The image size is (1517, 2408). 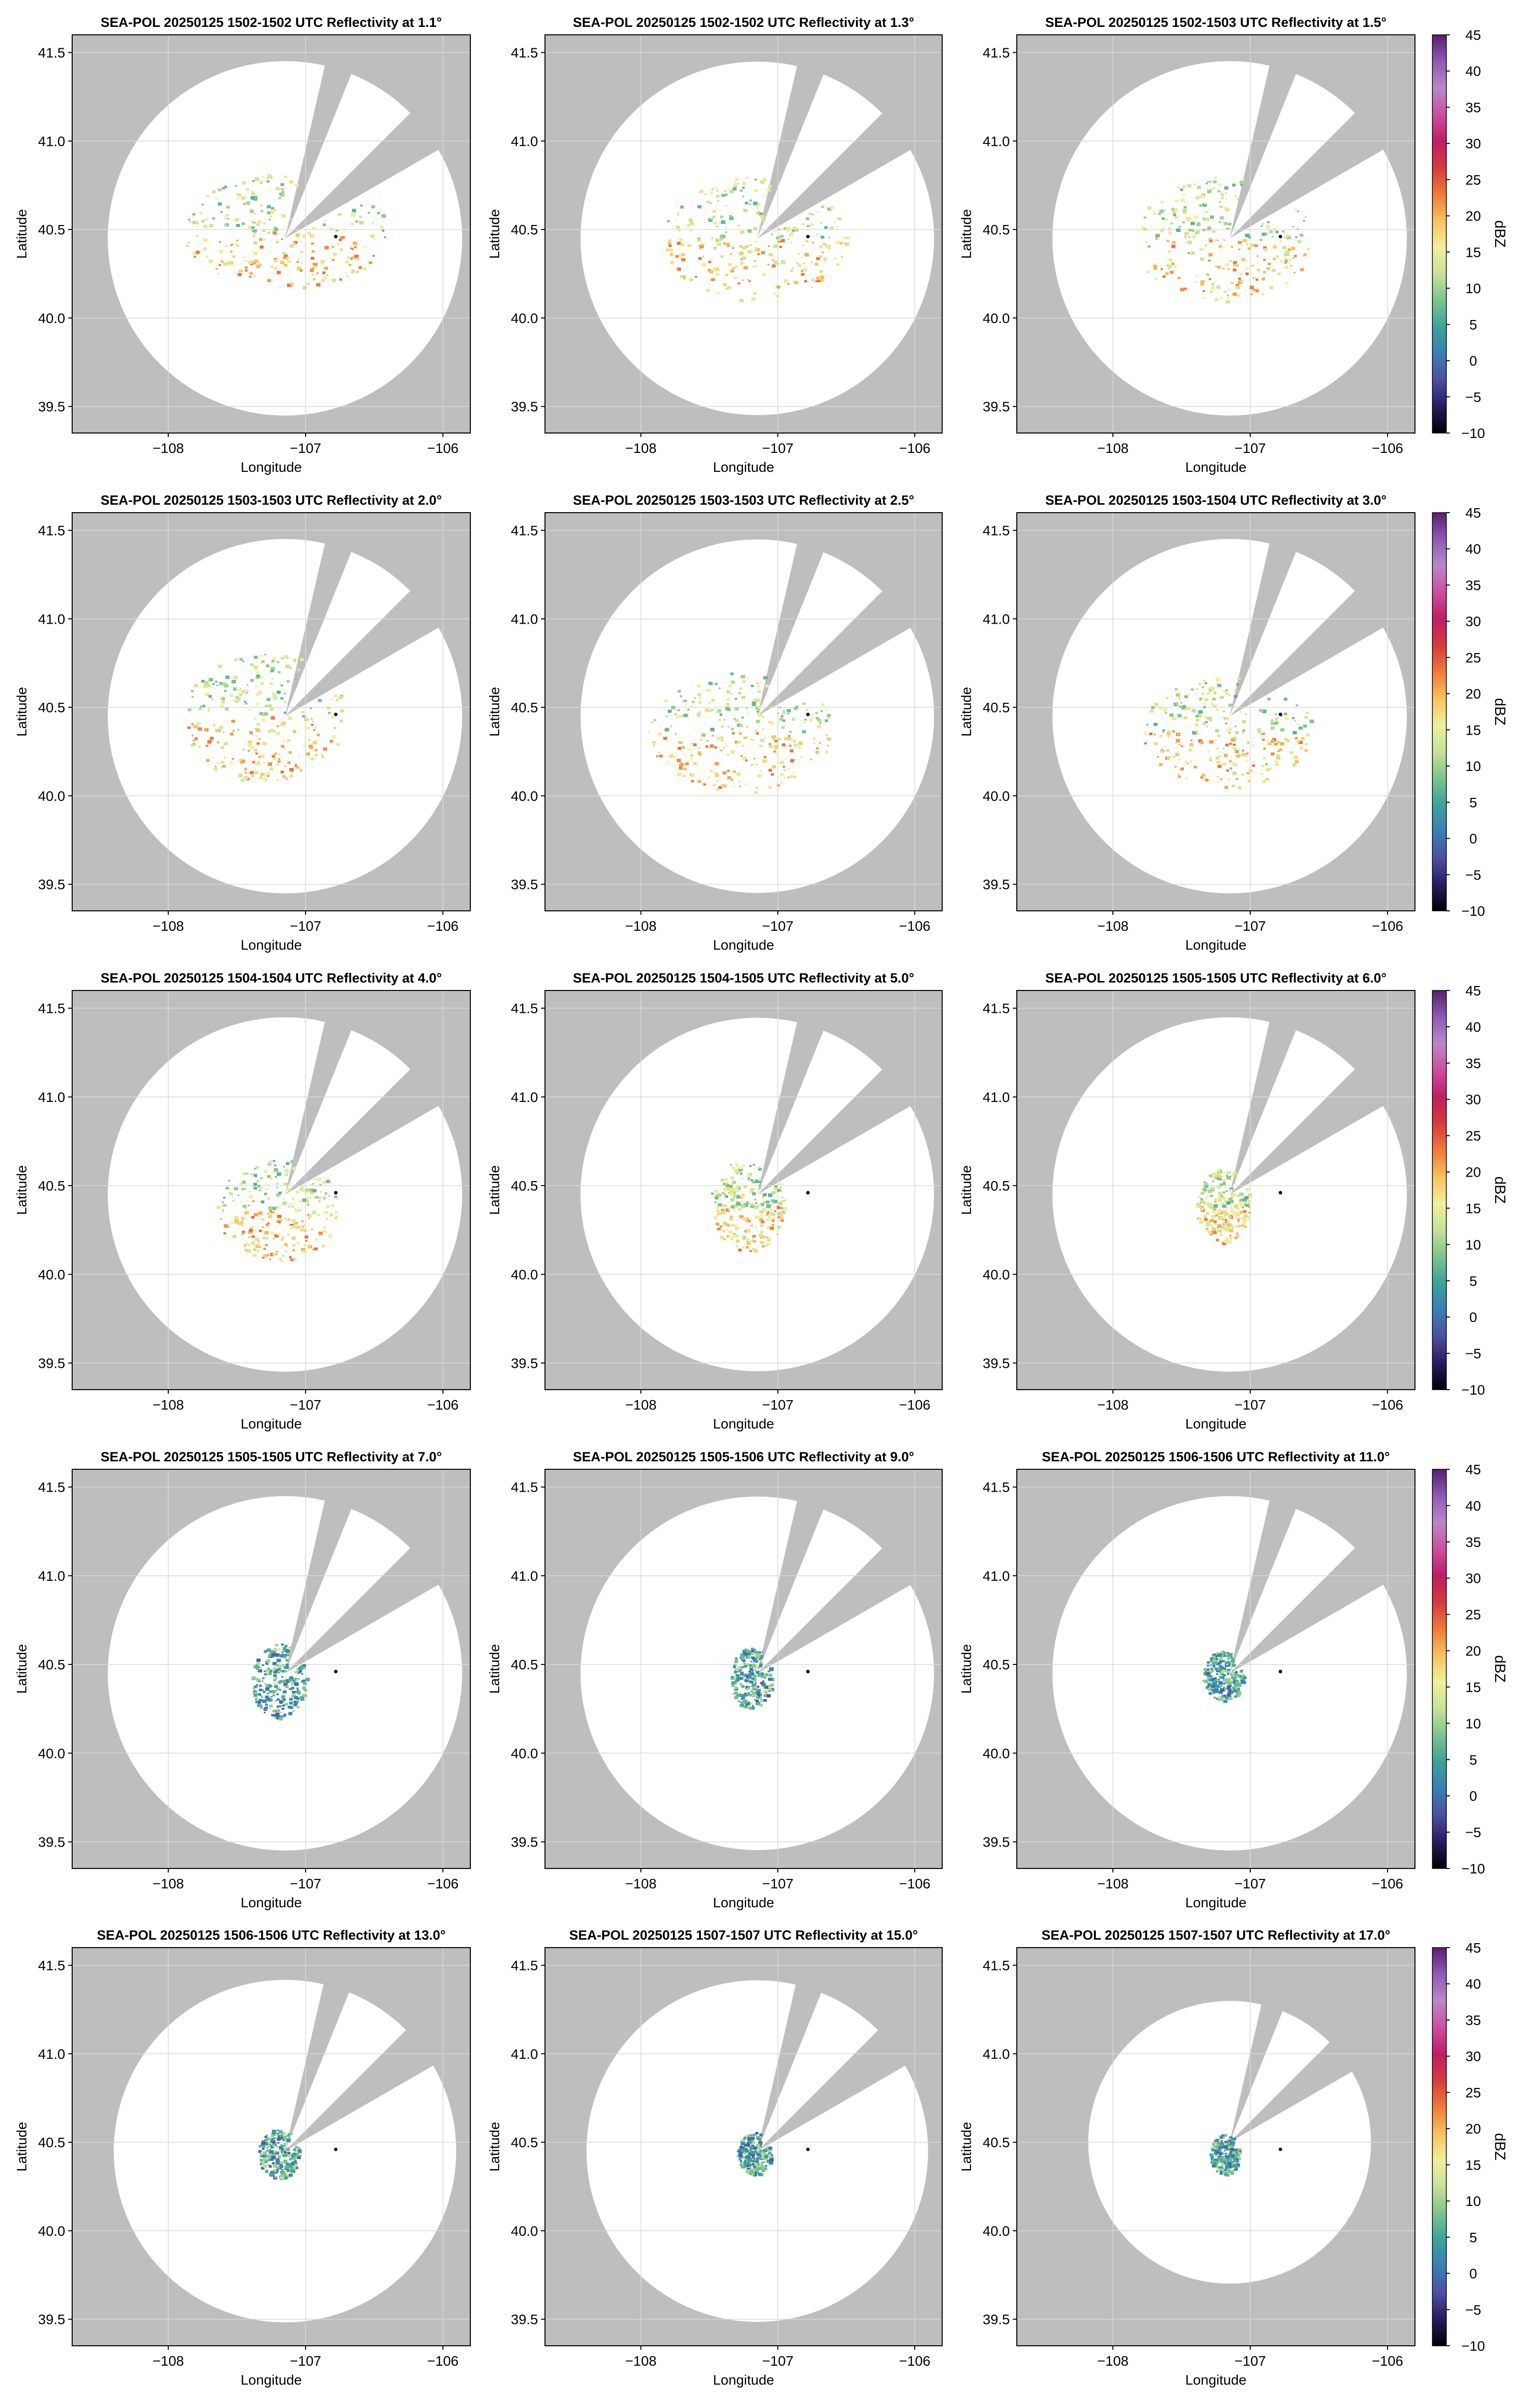 What do you see at coordinates (997, 2319) in the screenshot?
I see `y-tick-label: 39.5` at bounding box center [997, 2319].